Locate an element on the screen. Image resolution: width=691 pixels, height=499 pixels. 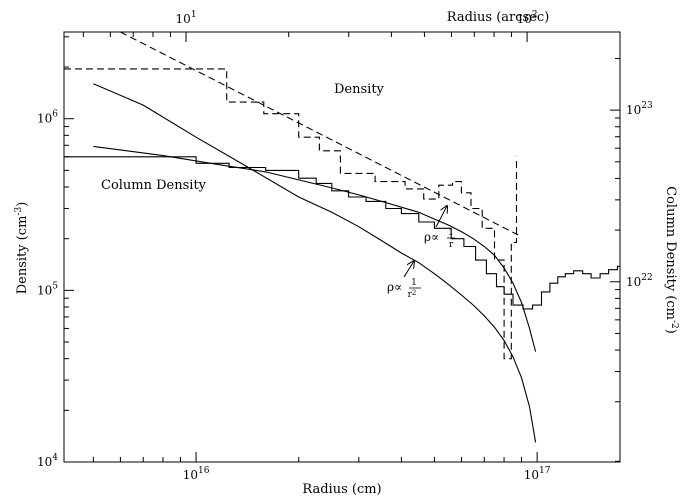
svg-text: r2 is located at coordinates (412, 294).